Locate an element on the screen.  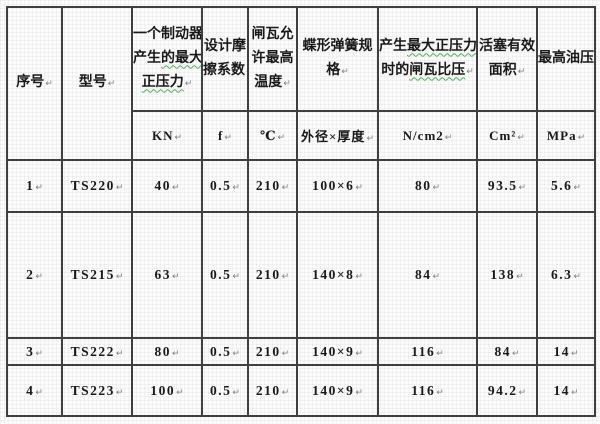
cell-r0-friction: 0.5↵ is located at coordinates (225, 186).